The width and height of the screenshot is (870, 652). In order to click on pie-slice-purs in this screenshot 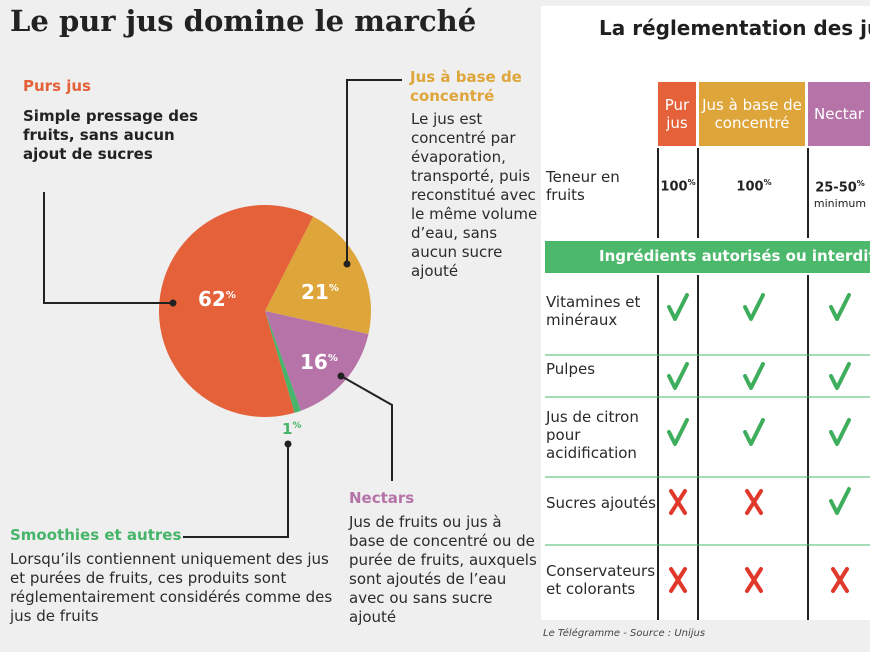, I will do `click(236, 310)`.